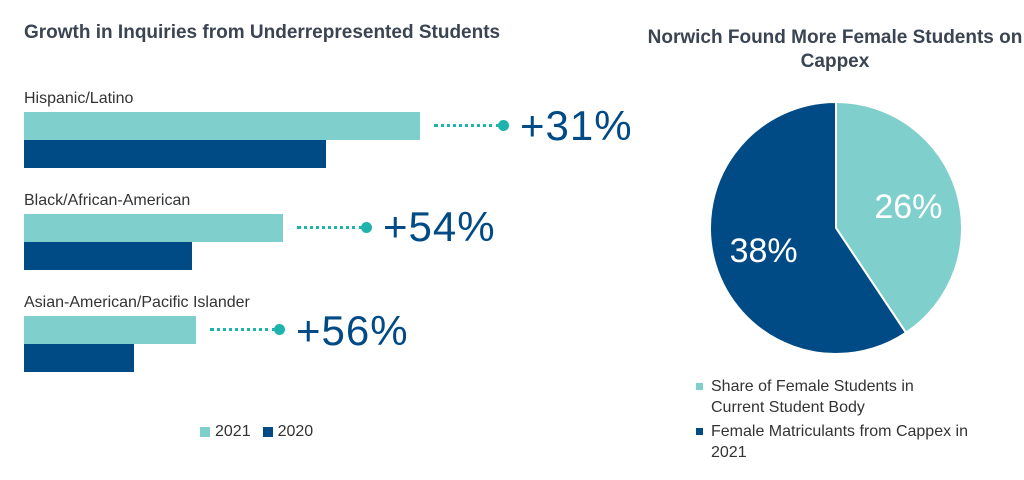 This screenshot has width=1024, height=480. Describe the element at coordinates (222, 126) in the screenshot. I see `bar-2021-hispanic` at that location.